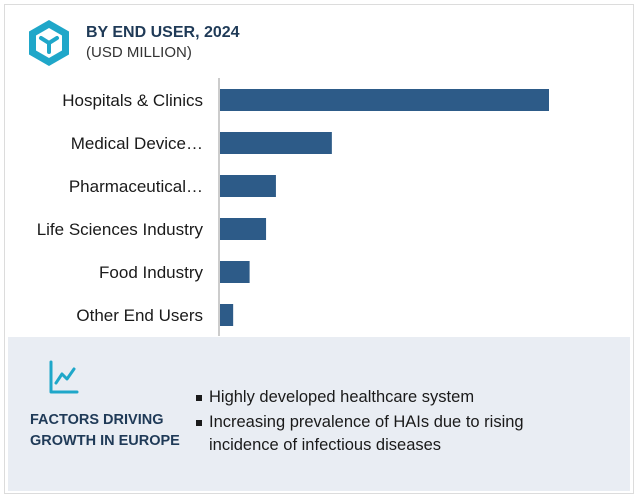  What do you see at coordinates (49, 43) in the screenshot?
I see `cube-logo-icon` at bounding box center [49, 43].